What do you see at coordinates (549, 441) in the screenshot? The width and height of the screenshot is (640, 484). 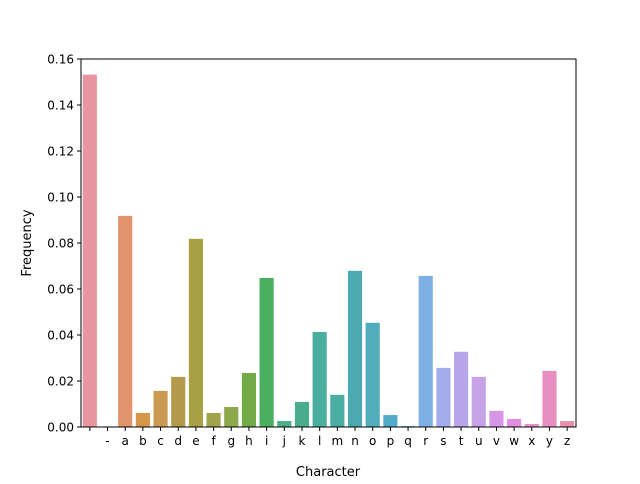 I see `x-tick-label: y` at bounding box center [549, 441].